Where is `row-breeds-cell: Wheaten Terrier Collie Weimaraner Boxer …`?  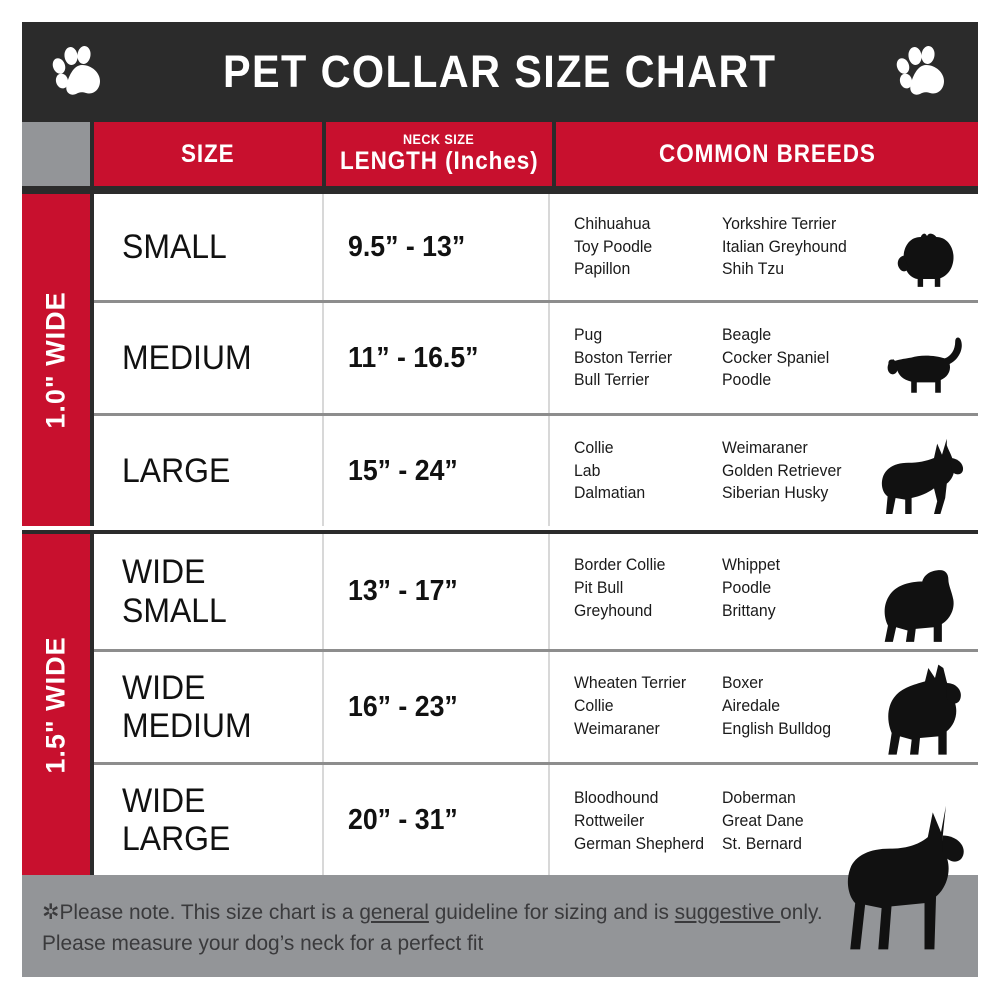 row-breeds-cell: Wheaten Terrier Collie Weimaraner Boxer … is located at coordinates (763, 707).